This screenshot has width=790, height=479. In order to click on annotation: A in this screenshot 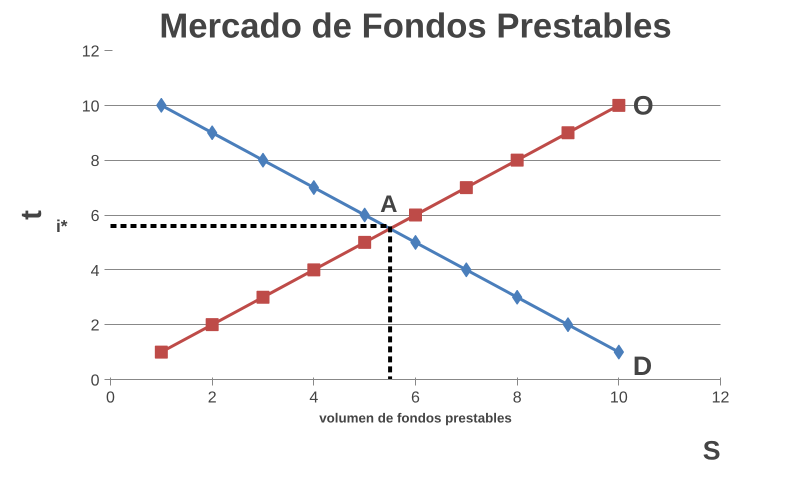, I will do `click(389, 204)`.